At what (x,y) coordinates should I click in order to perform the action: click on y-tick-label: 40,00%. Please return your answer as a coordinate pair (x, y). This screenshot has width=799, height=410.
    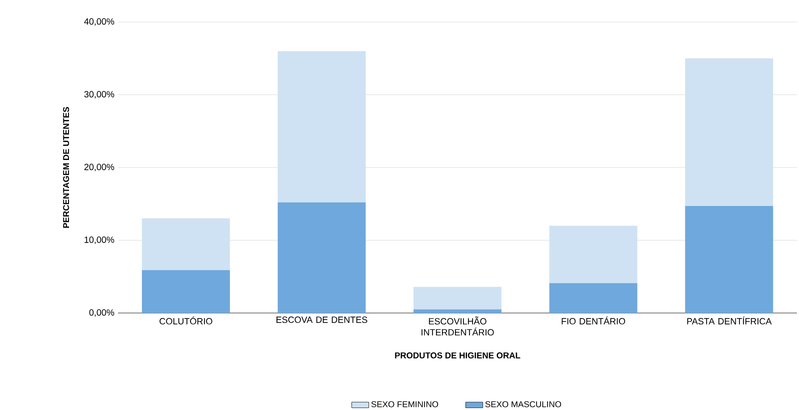
    Looking at the image, I should click on (99, 22).